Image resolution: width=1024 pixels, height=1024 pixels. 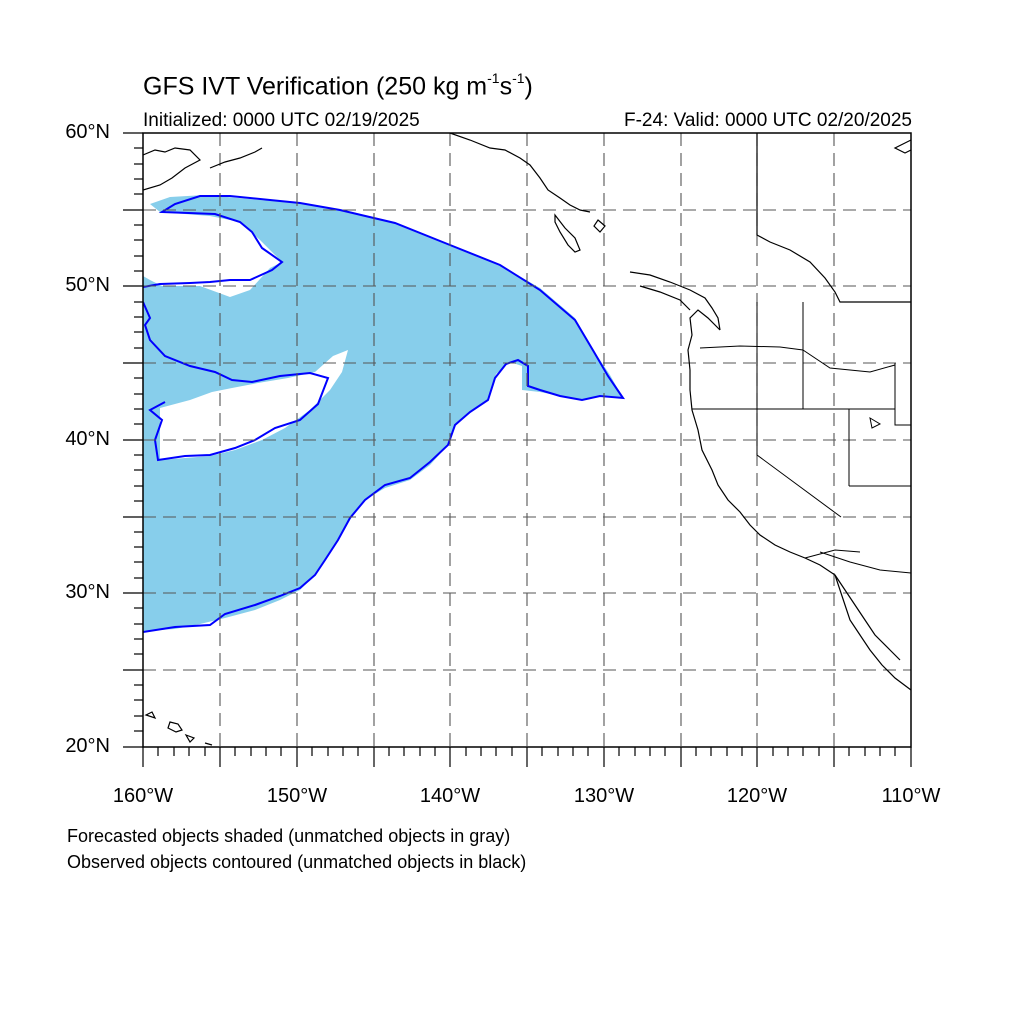 What do you see at coordinates (87, 746) in the screenshot?
I see `lat-label-20n: 20°N` at bounding box center [87, 746].